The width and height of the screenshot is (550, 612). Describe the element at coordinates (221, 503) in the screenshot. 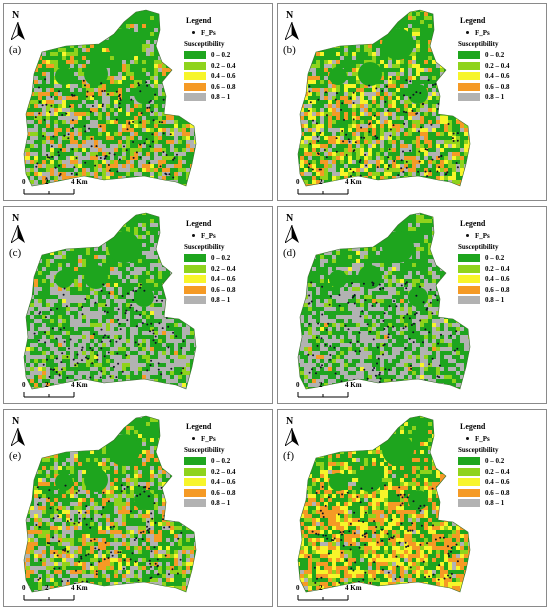

I see `legend-class-label: 0.8 – 1` at that location.